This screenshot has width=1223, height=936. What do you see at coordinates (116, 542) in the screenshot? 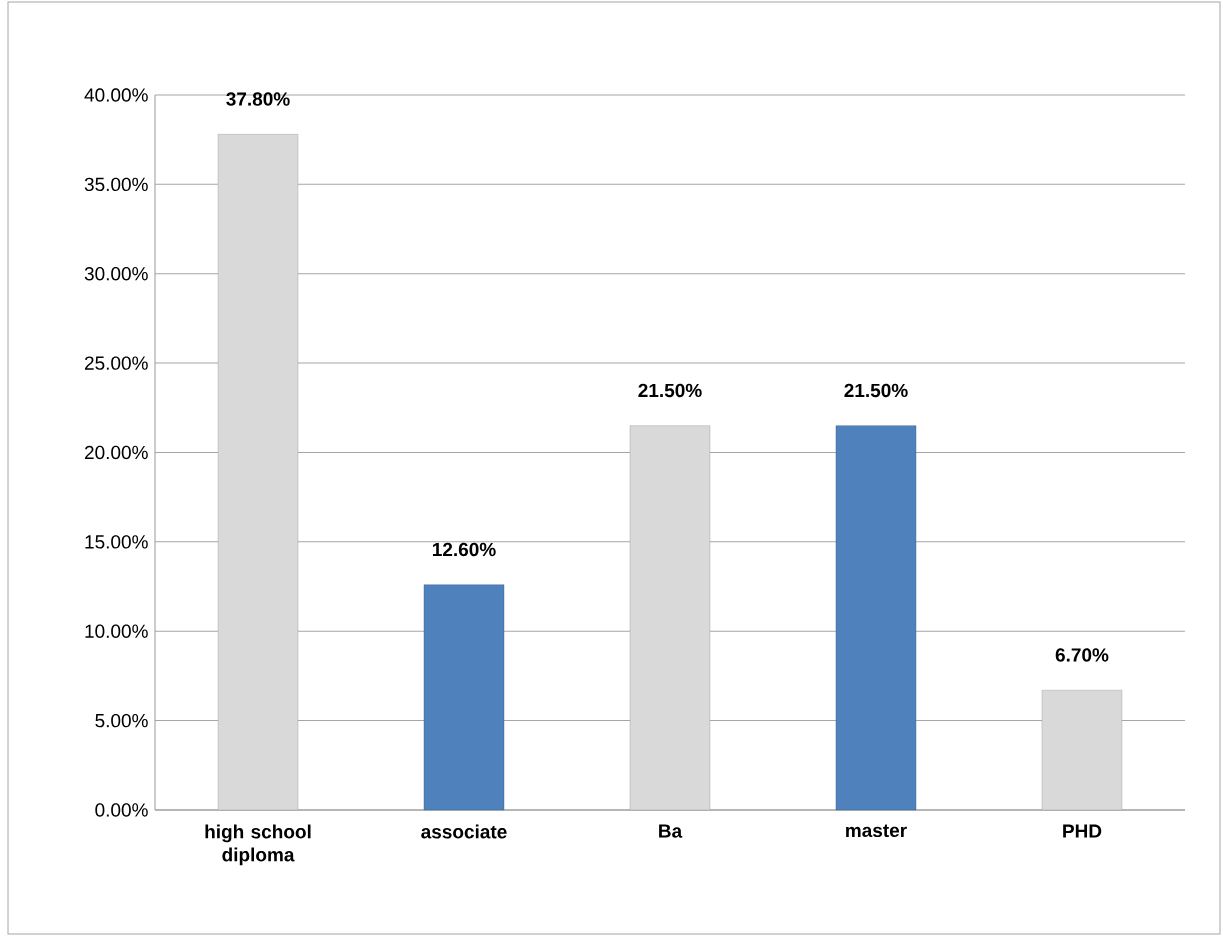
I see `y-tick-label: 15.00%` at bounding box center [116, 542].